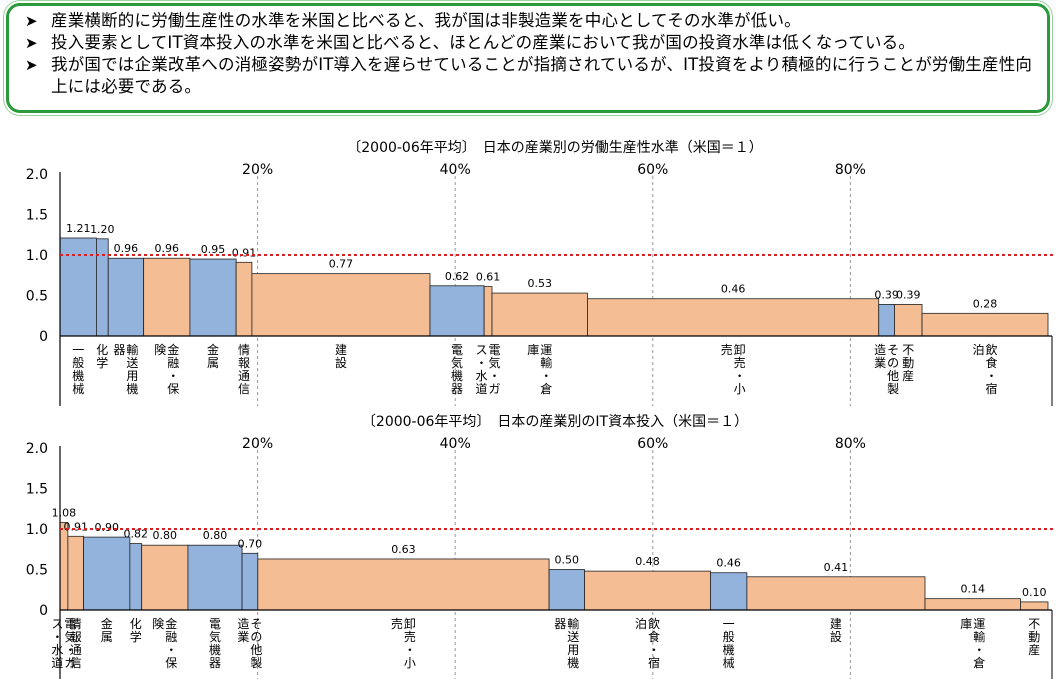  I want to click on bar-value-label: 1.21, so click(78, 228).